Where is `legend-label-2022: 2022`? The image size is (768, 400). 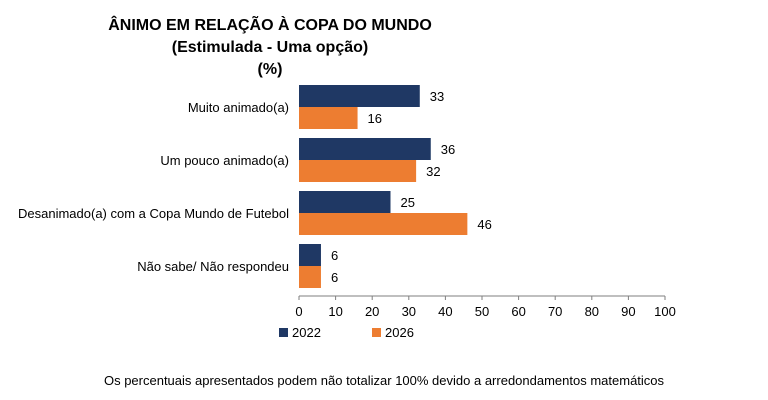 legend-label-2022: 2022 is located at coordinates (306, 332).